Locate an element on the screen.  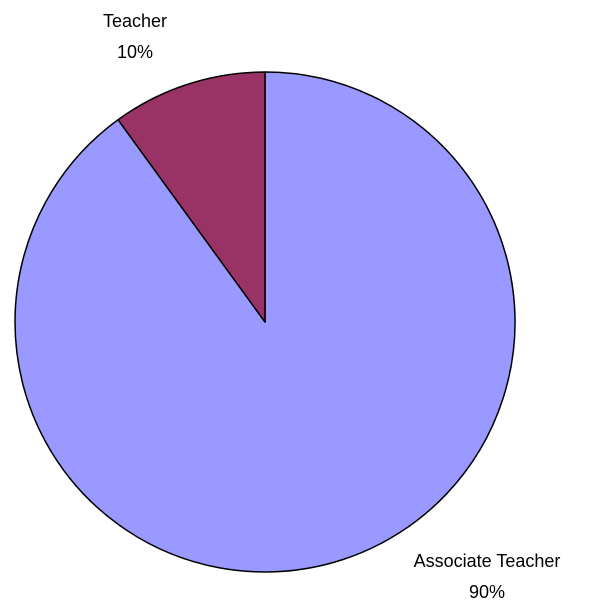
slice-value-label: 90% is located at coordinates (487, 592).